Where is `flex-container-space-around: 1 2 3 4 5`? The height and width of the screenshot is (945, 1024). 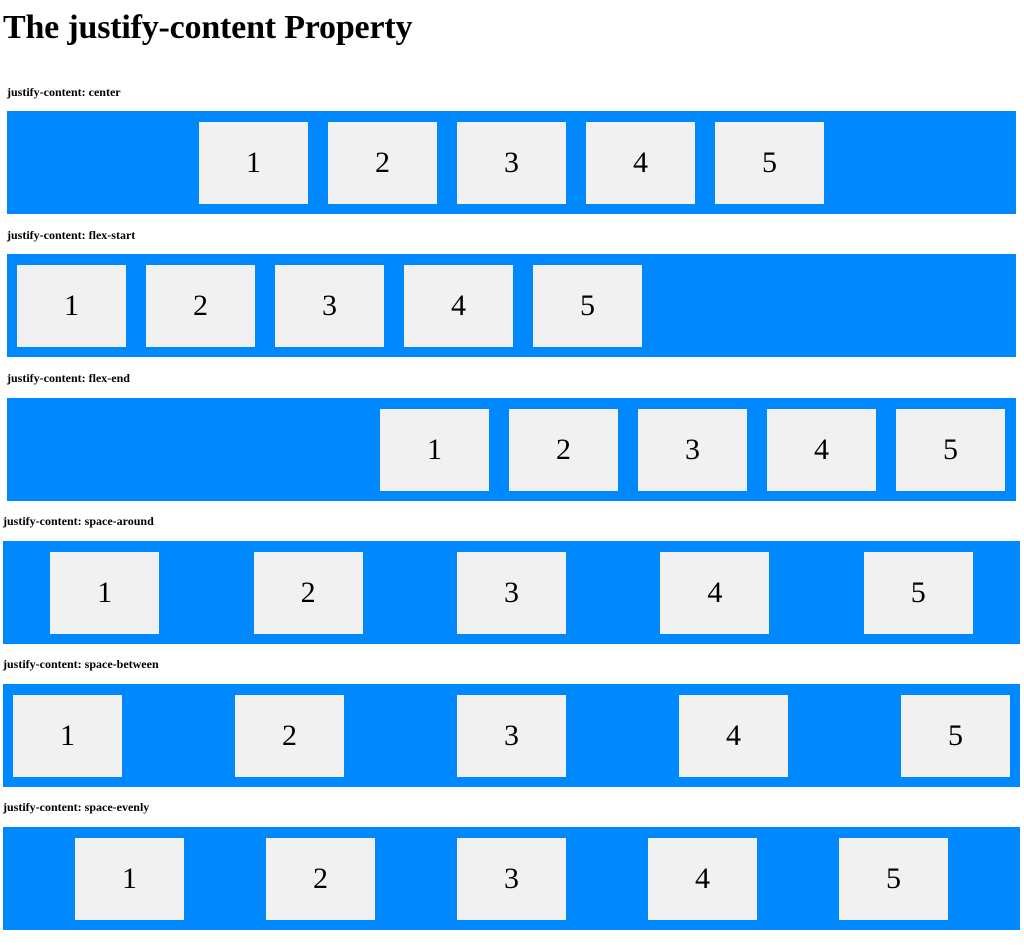 flex-container-space-around: 1 2 3 4 5 is located at coordinates (511, 592).